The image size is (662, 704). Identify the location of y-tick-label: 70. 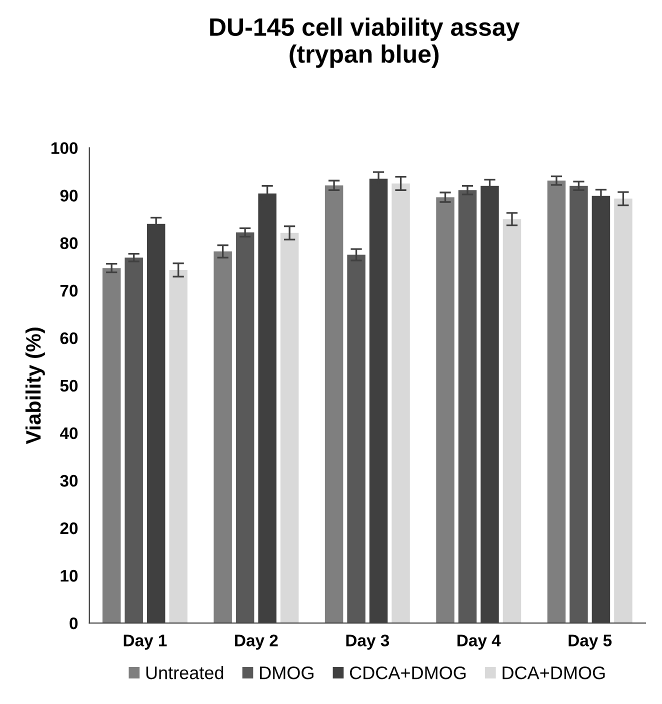
(69, 290).